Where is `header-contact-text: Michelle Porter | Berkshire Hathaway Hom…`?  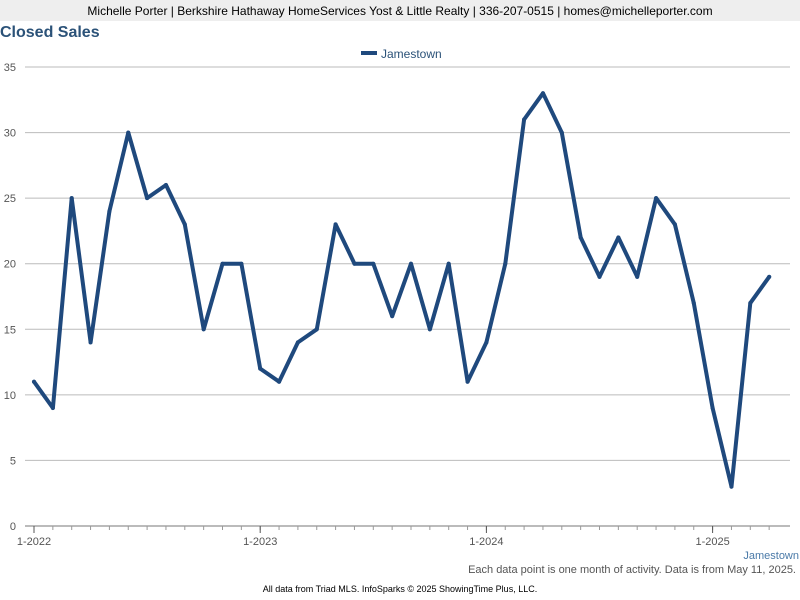 header-contact-text: Michelle Porter | Berkshire Hathaway Hom… is located at coordinates (400, 10).